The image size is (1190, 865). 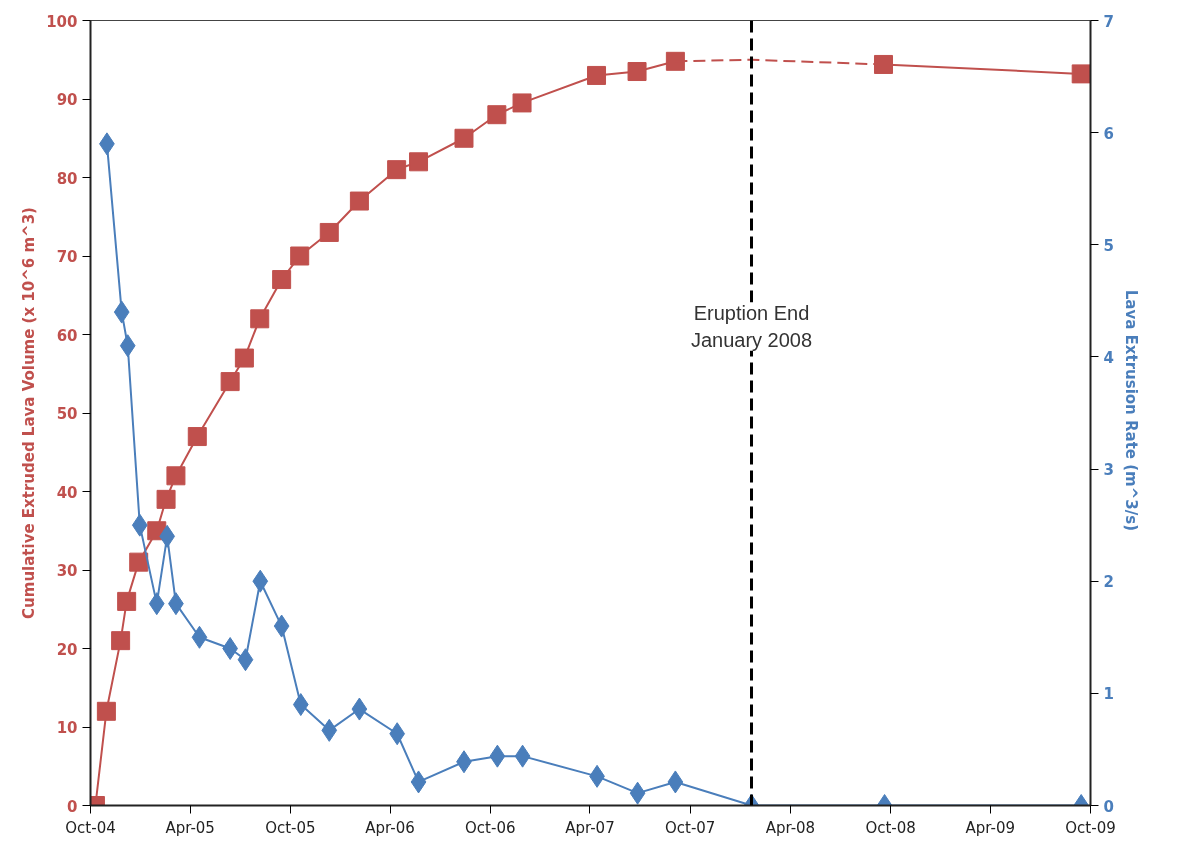 I want to click on y-tick-label: 70, so click(x=67, y=257).